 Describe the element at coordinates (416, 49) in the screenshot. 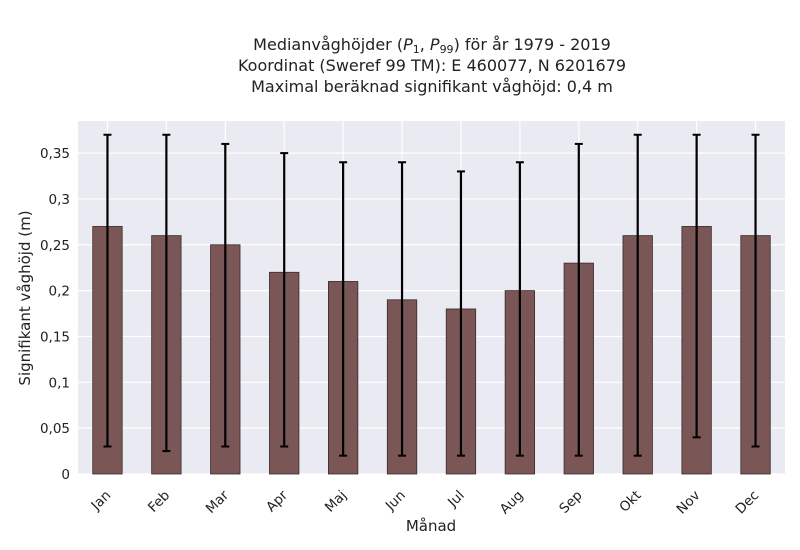

I see `p1-subscript: 1` at that location.